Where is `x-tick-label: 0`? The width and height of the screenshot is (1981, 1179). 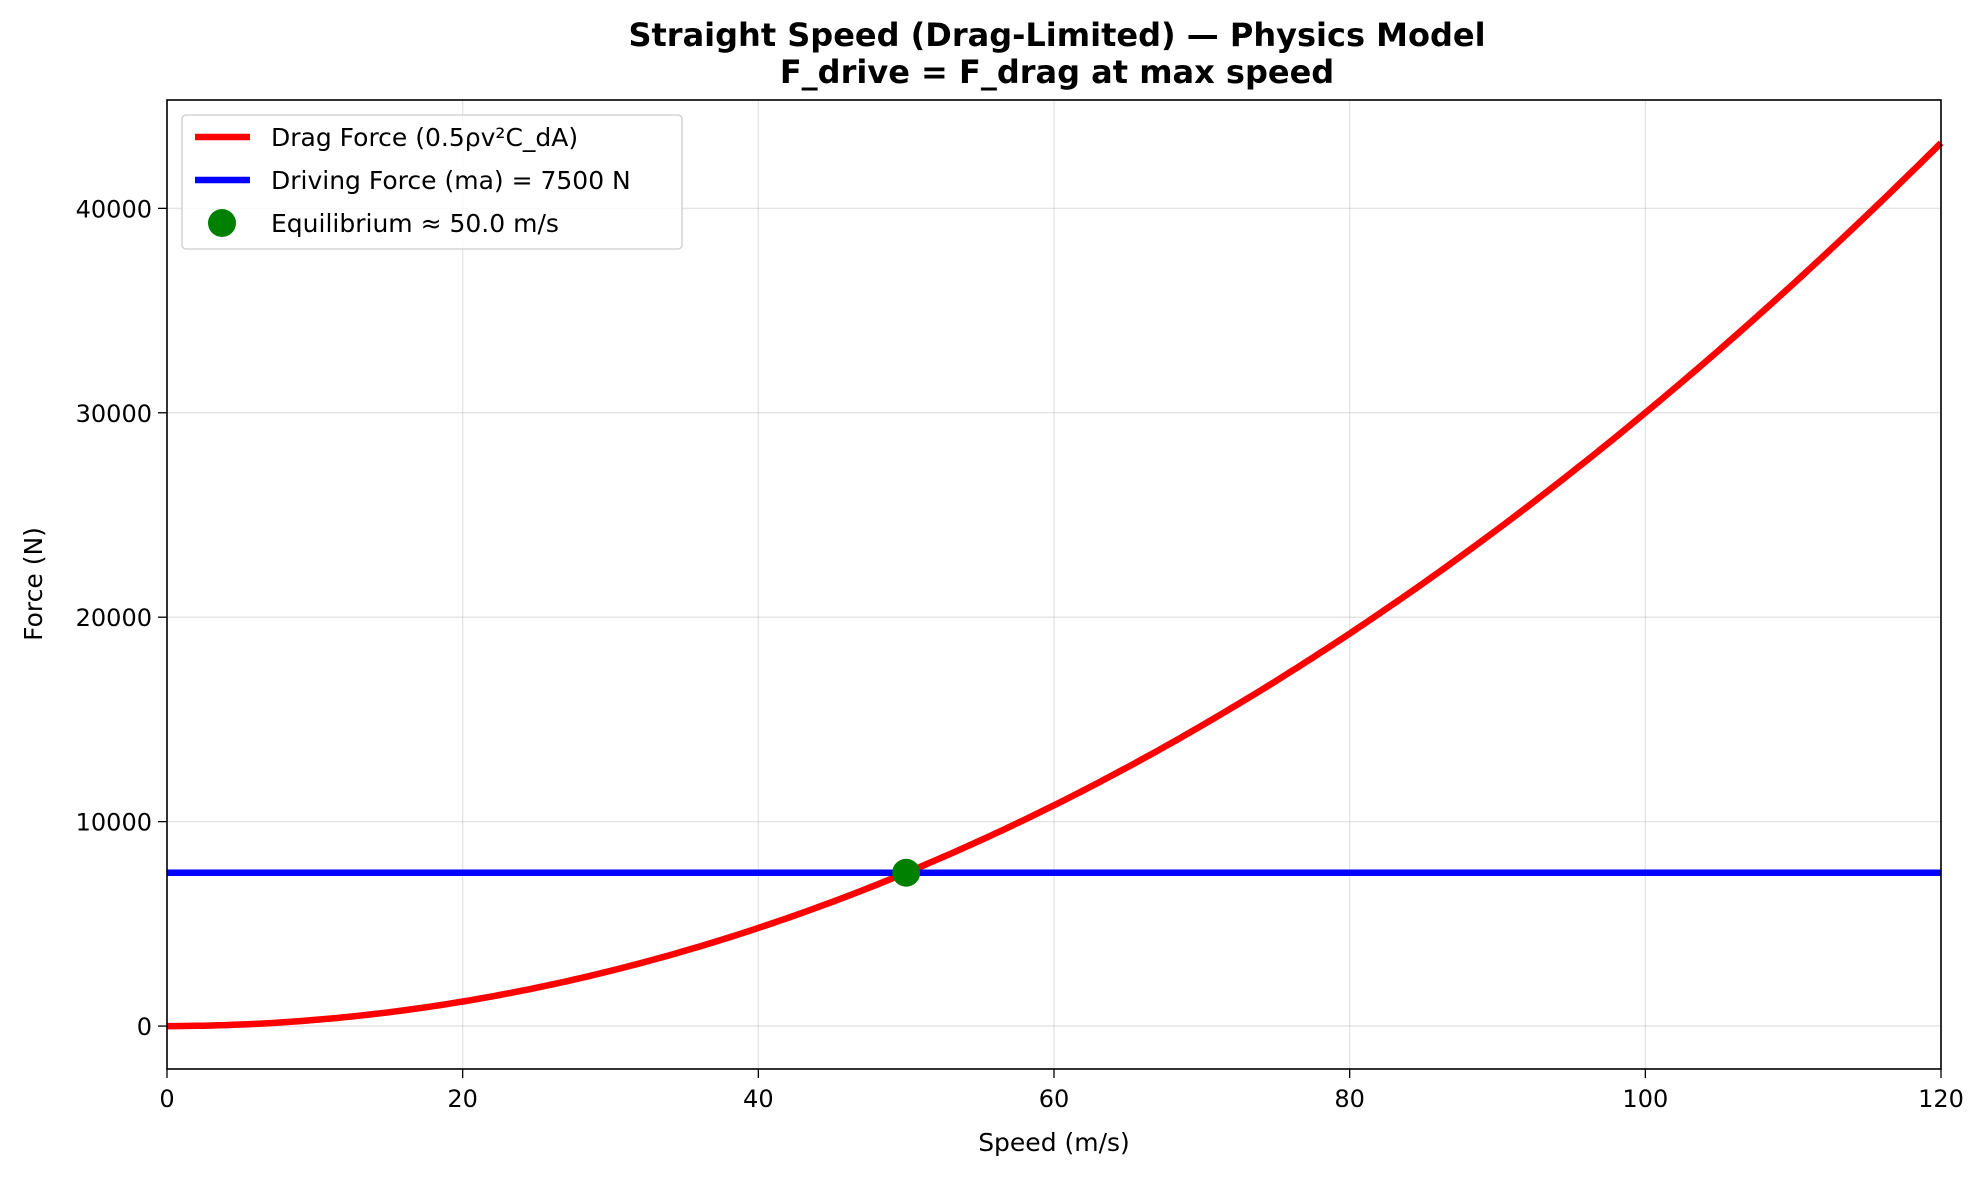
x-tick-label: 0 is located at coordinates (166, 1099).